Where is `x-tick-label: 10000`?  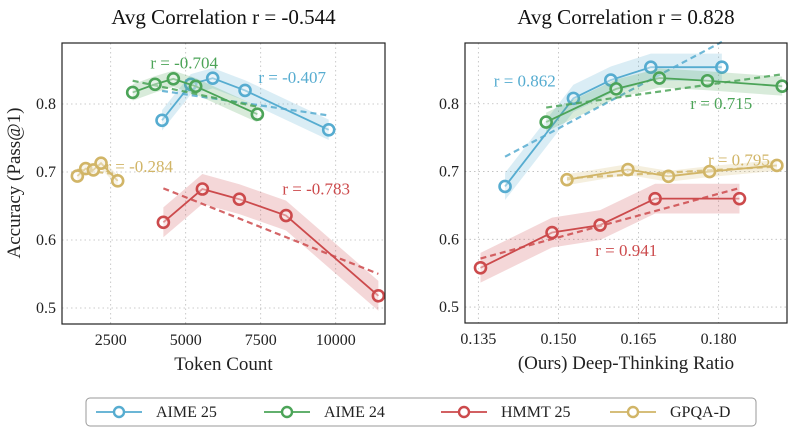
x-tick-label: 10000 is located at coordinates (336, 340).